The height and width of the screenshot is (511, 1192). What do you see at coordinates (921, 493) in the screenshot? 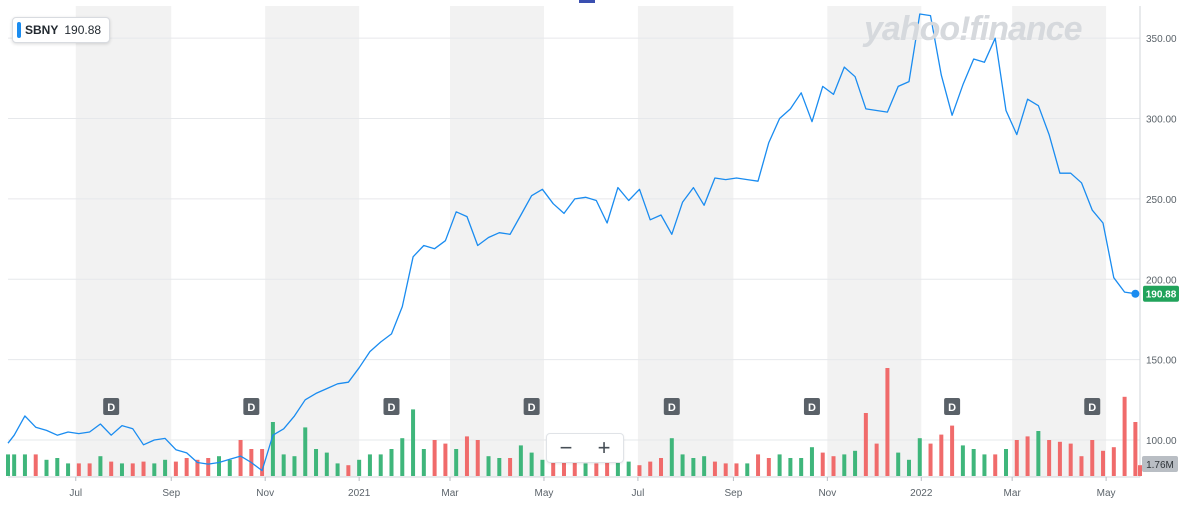
I see `x-tick-label: 2022` at bounding box center [921, 493].